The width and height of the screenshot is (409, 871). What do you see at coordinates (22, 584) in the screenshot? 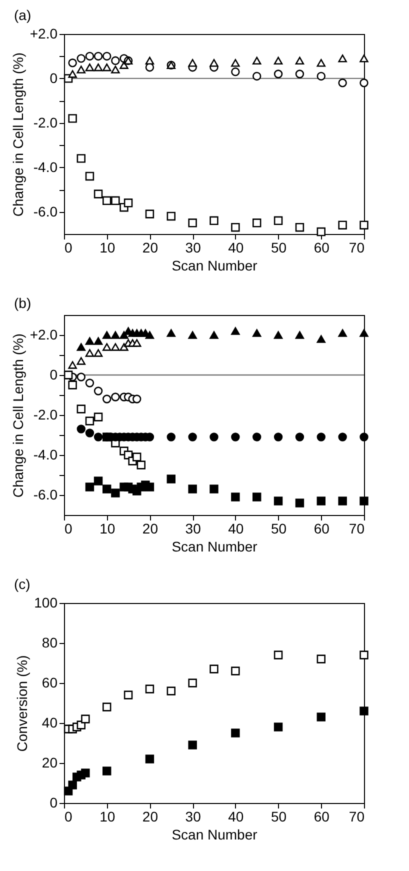
I see `chart-title: (c)` at bounding box center [22, 584].